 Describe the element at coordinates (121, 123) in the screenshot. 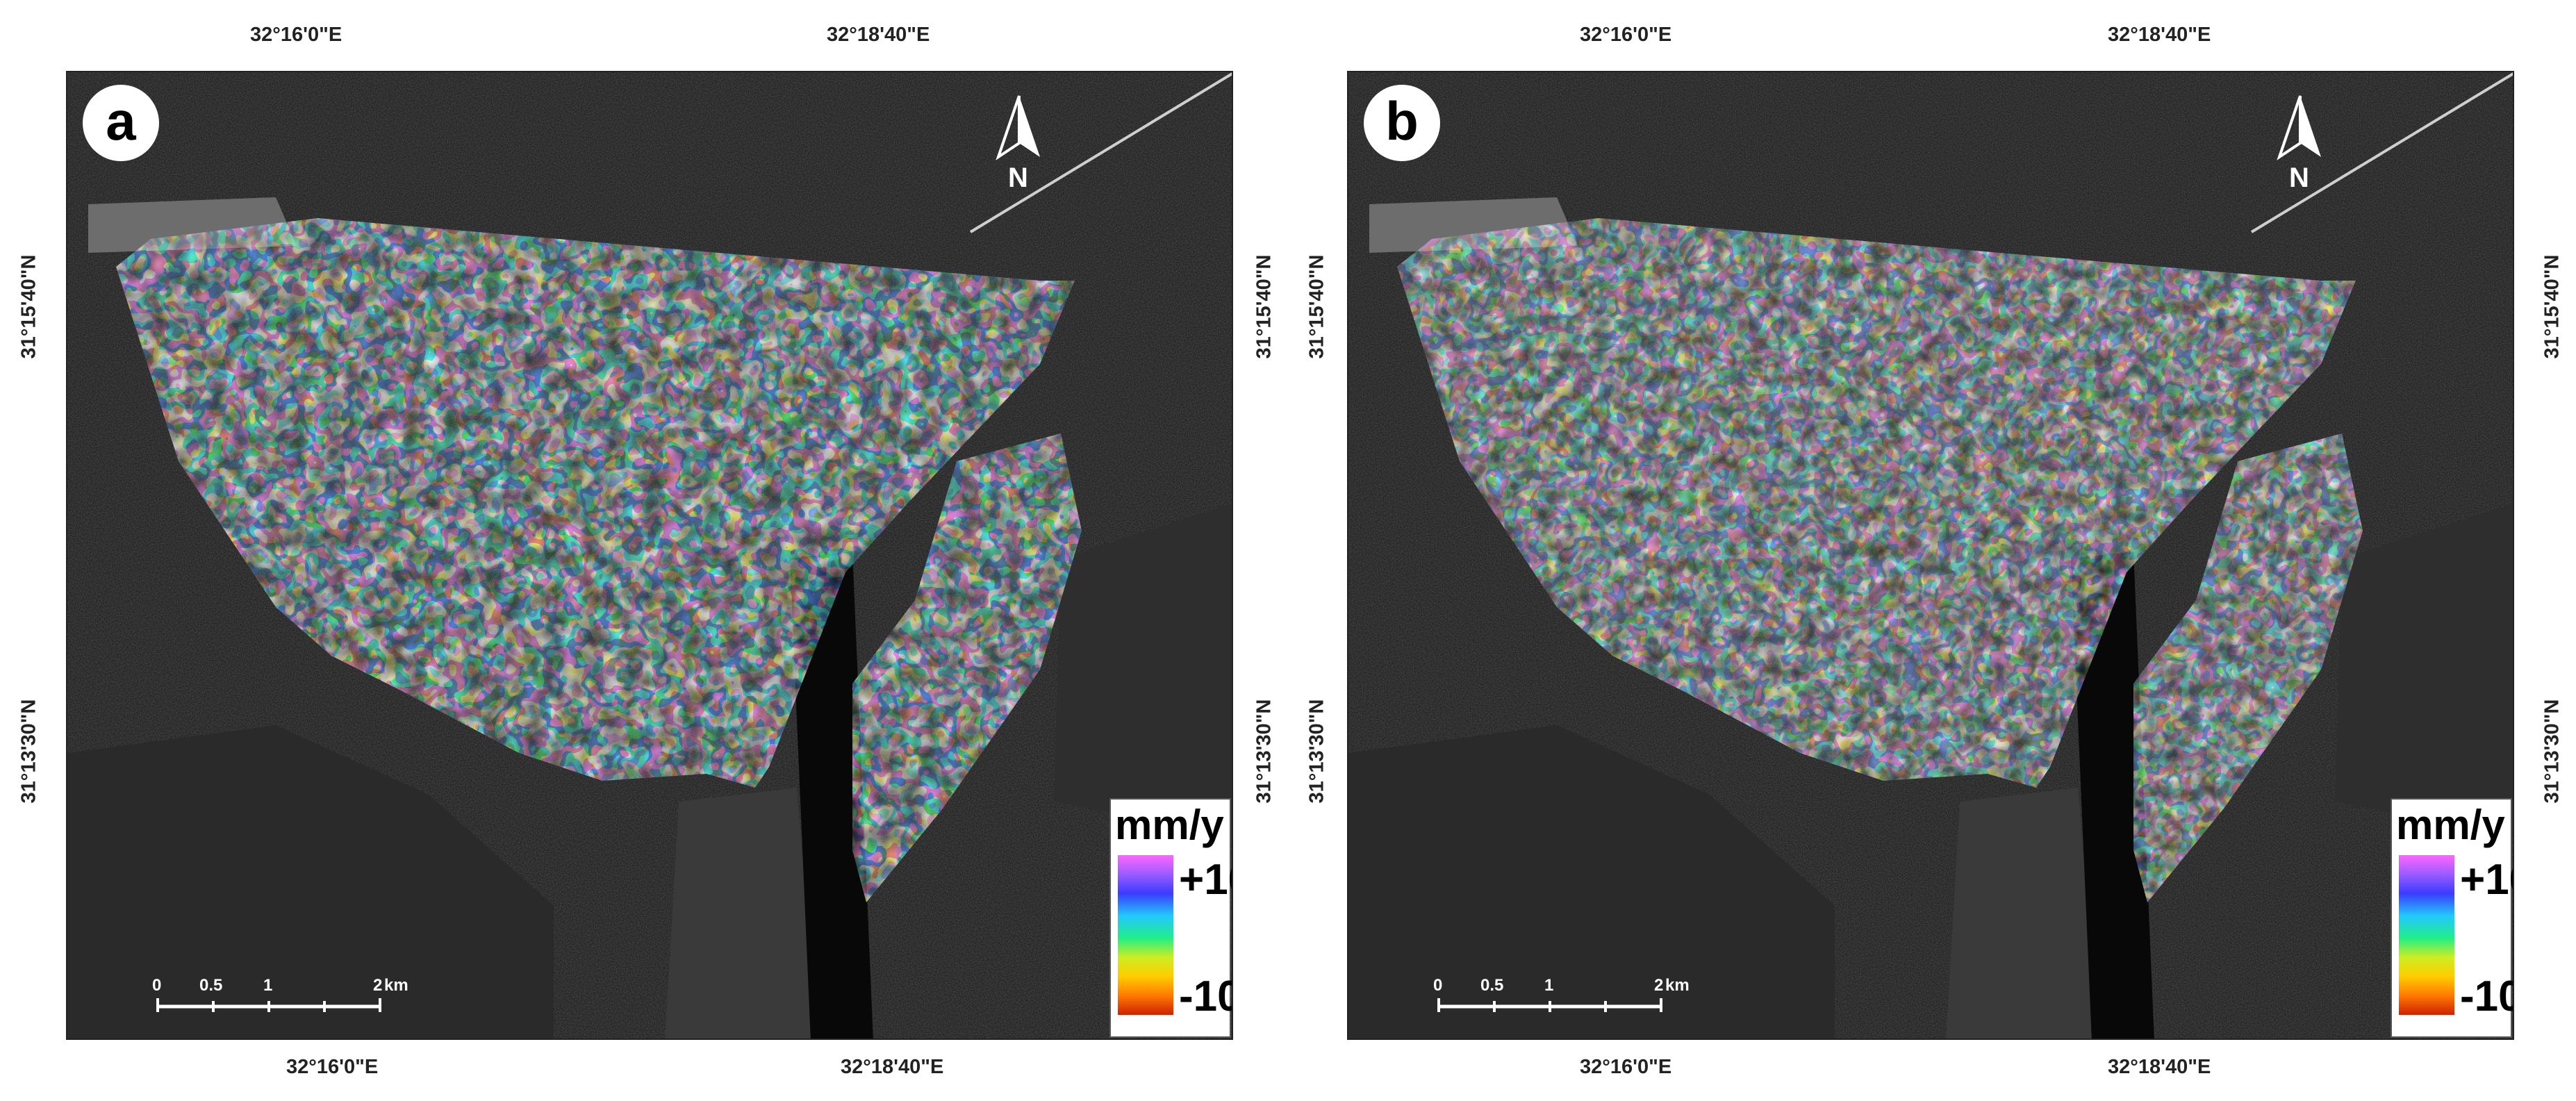

I see `panel-label: a` at that location.